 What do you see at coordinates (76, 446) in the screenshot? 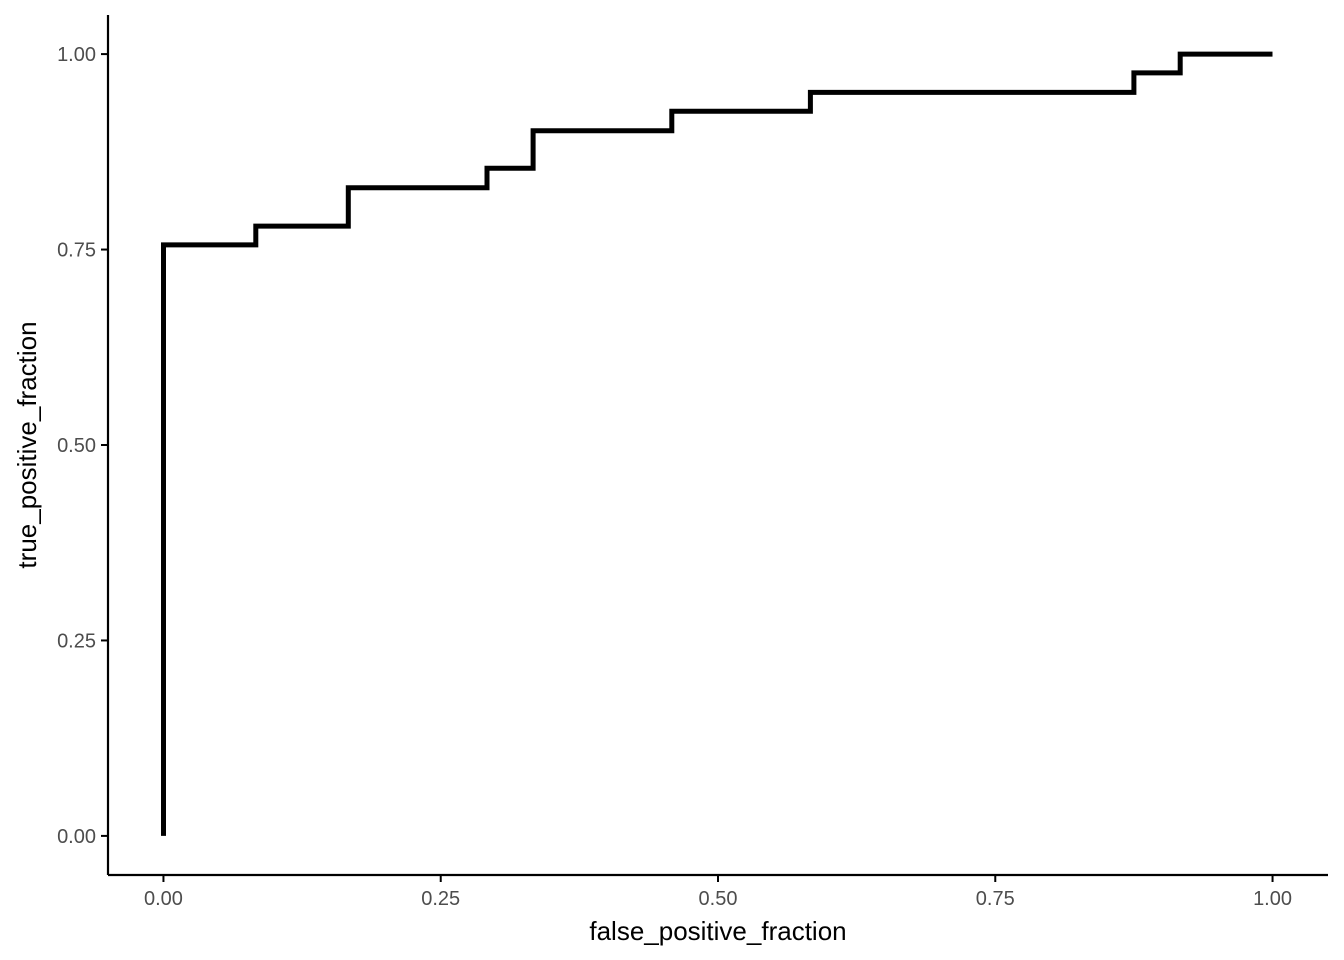
I see `y-tick-label: 0.50` at bounding box center [76, 446].